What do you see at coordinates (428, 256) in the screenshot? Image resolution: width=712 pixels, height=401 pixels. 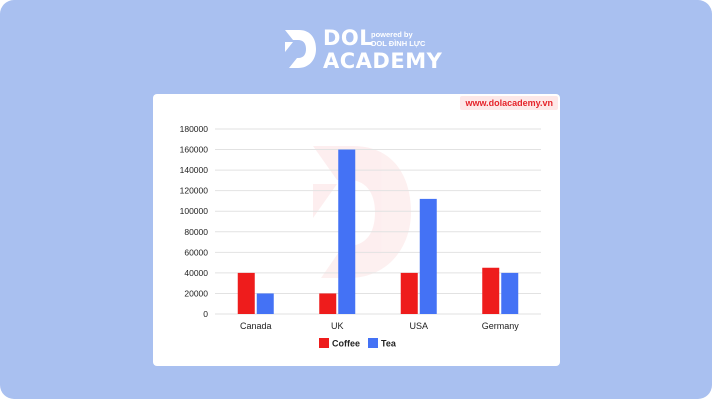 I see `bar-tea-usa` at bounding box center [428, 256].